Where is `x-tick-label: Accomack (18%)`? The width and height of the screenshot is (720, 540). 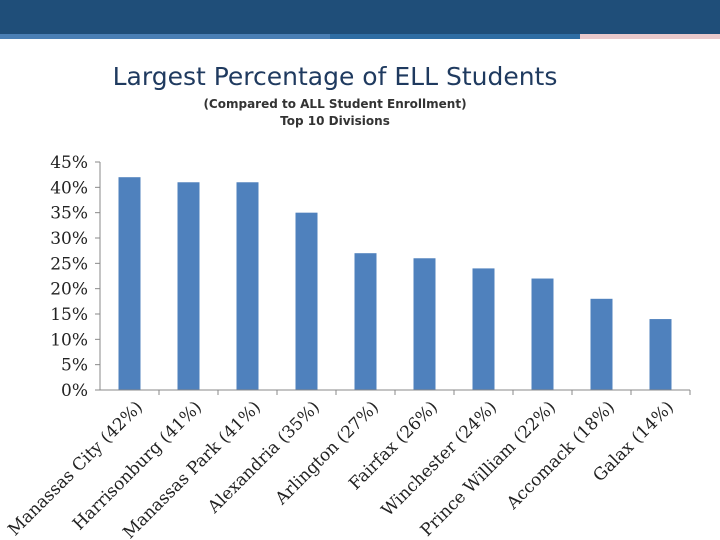
x-tick-label: Accomack (18%) is located at coordinates (560, 455).